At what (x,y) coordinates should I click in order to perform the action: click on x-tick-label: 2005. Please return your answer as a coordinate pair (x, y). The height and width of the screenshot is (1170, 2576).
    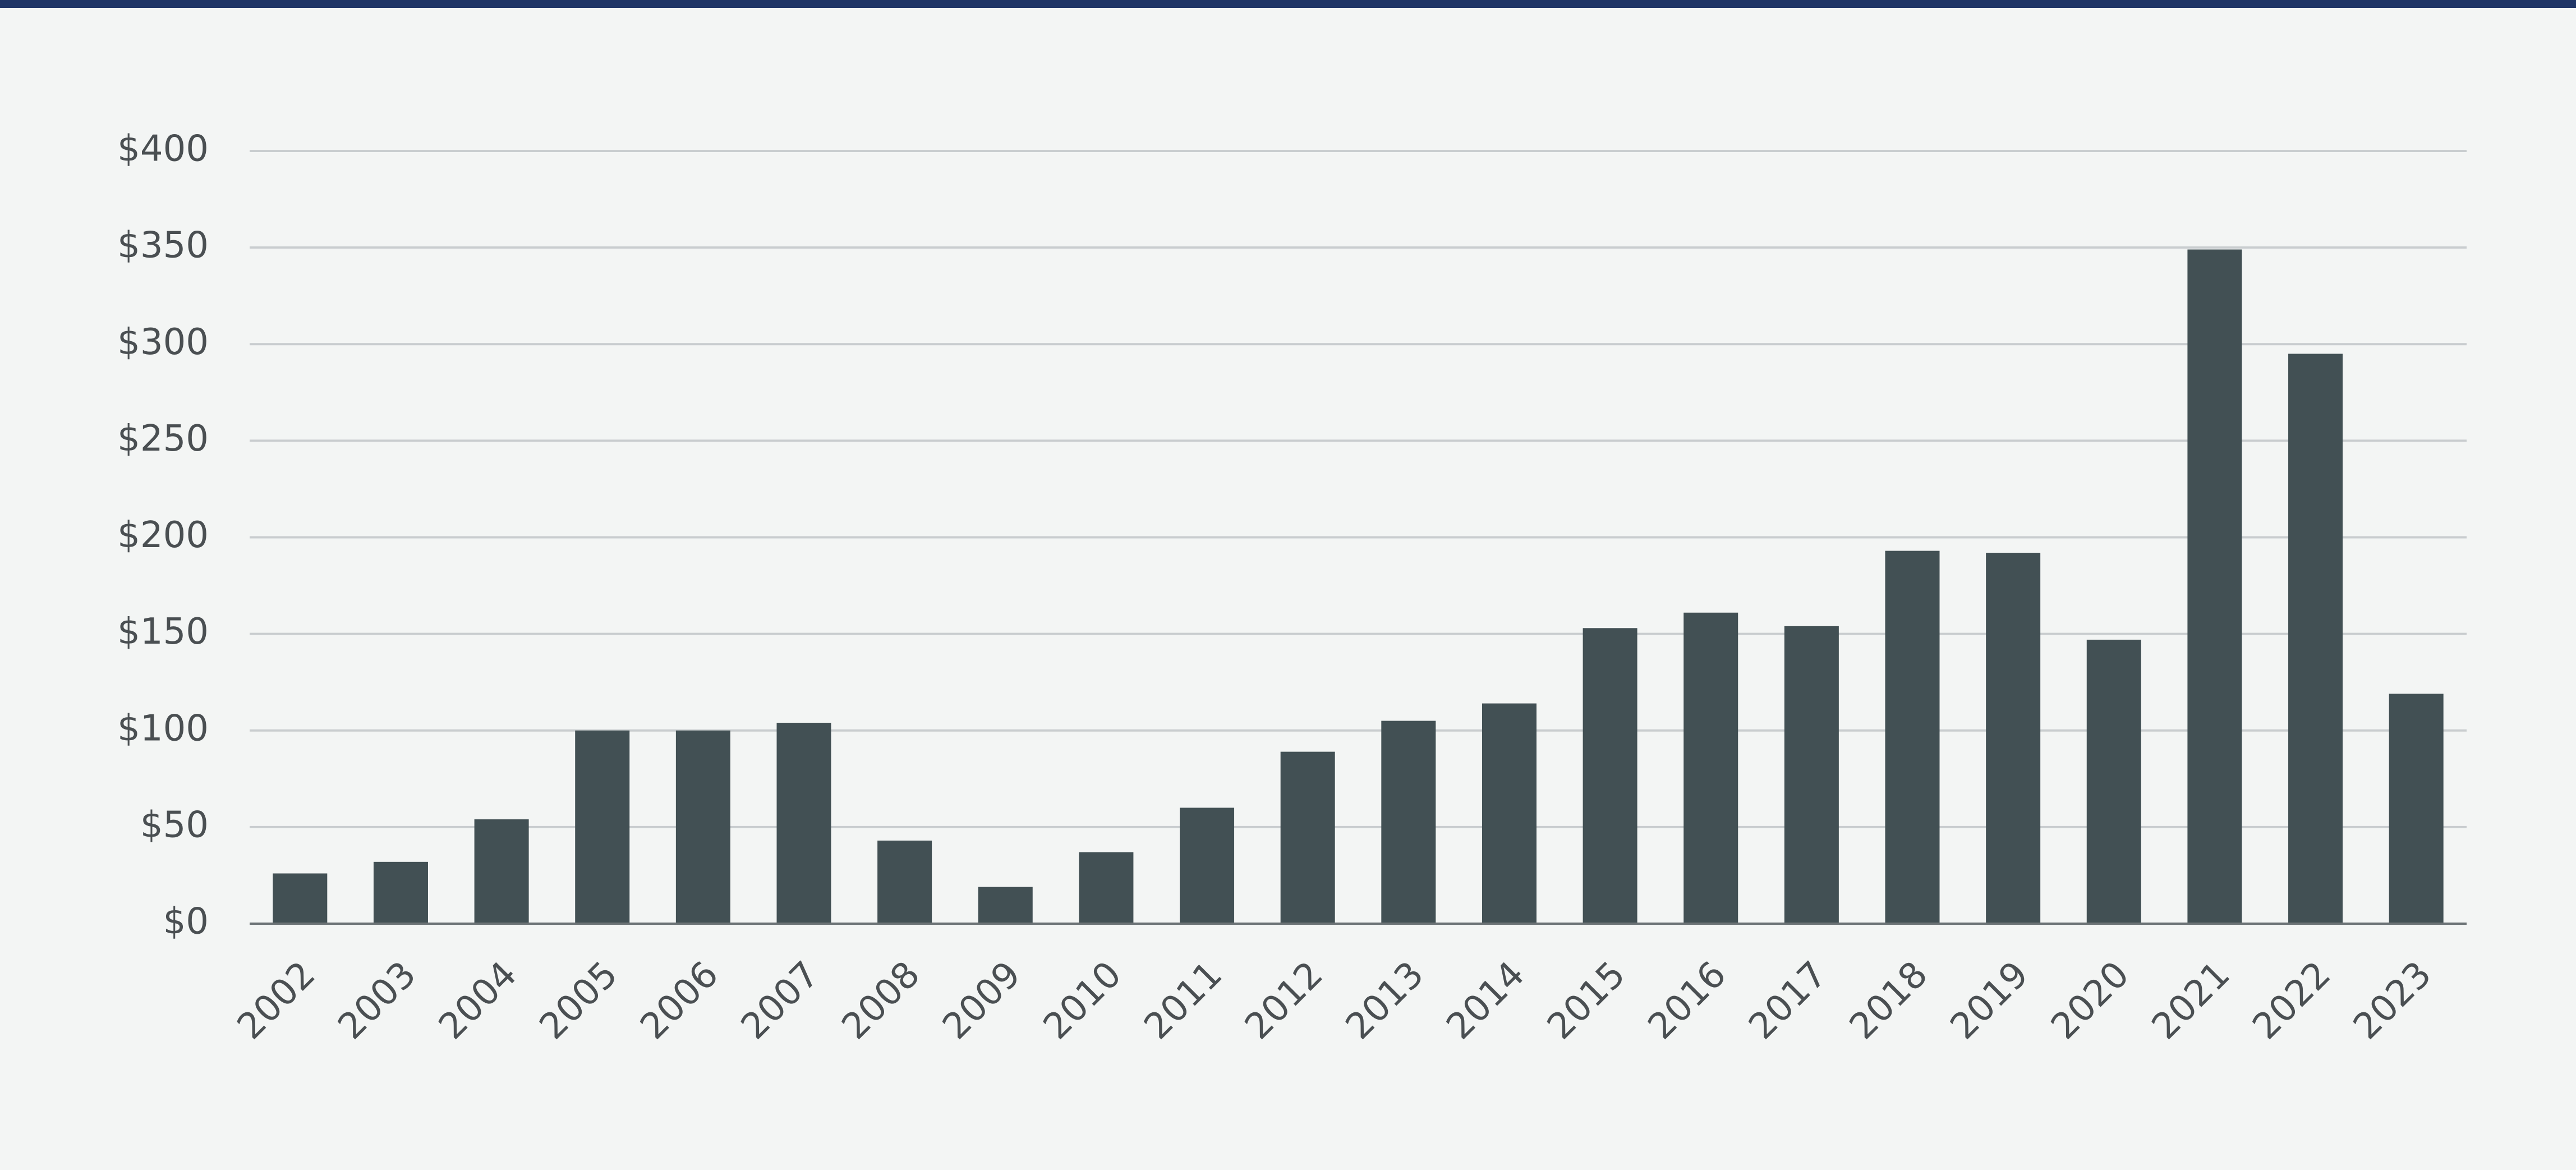
    Looking at the image, I should click on (578, 1000).